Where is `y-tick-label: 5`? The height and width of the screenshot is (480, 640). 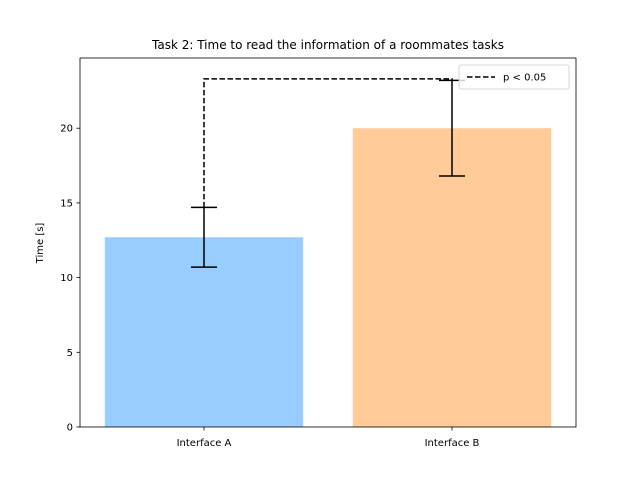
y-tick-label: 5 is located at coordinates (70, 353).